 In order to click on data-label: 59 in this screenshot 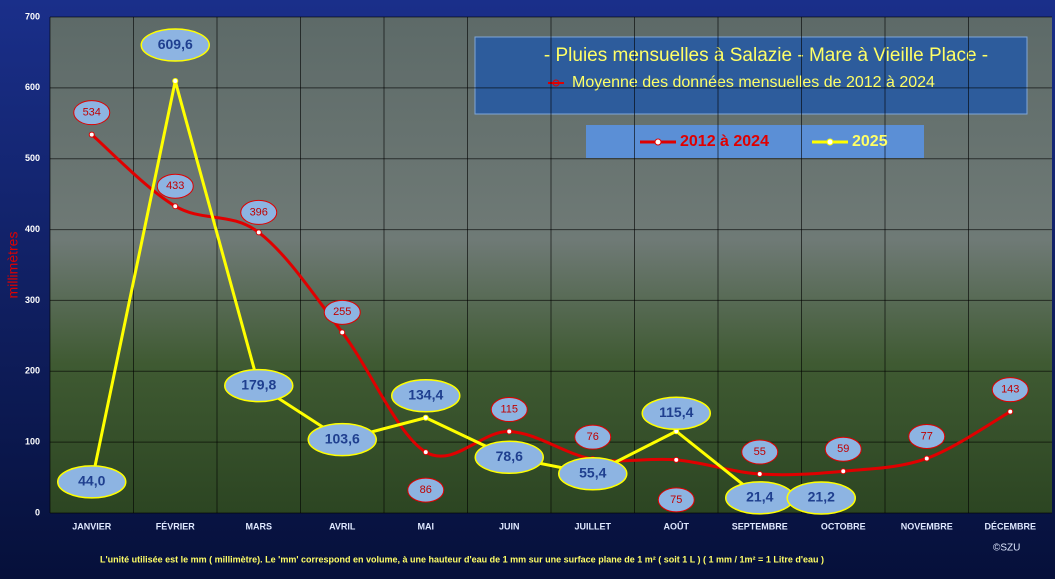, I will do `click(843, 449)`.